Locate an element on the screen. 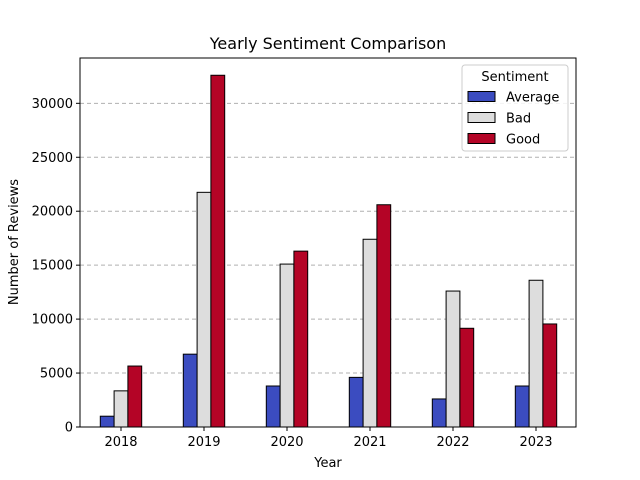 This screenshot has width=640, height=480. bar-bad-2018 is located at coordinates (121, 409).